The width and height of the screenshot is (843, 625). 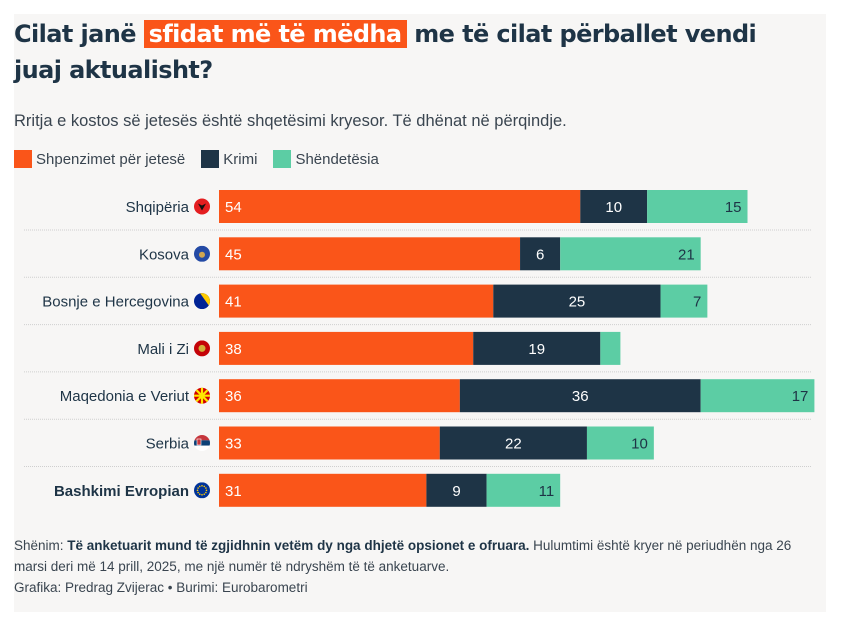 I want to click on data-label-crime: 22, so click(x=513, y=444).